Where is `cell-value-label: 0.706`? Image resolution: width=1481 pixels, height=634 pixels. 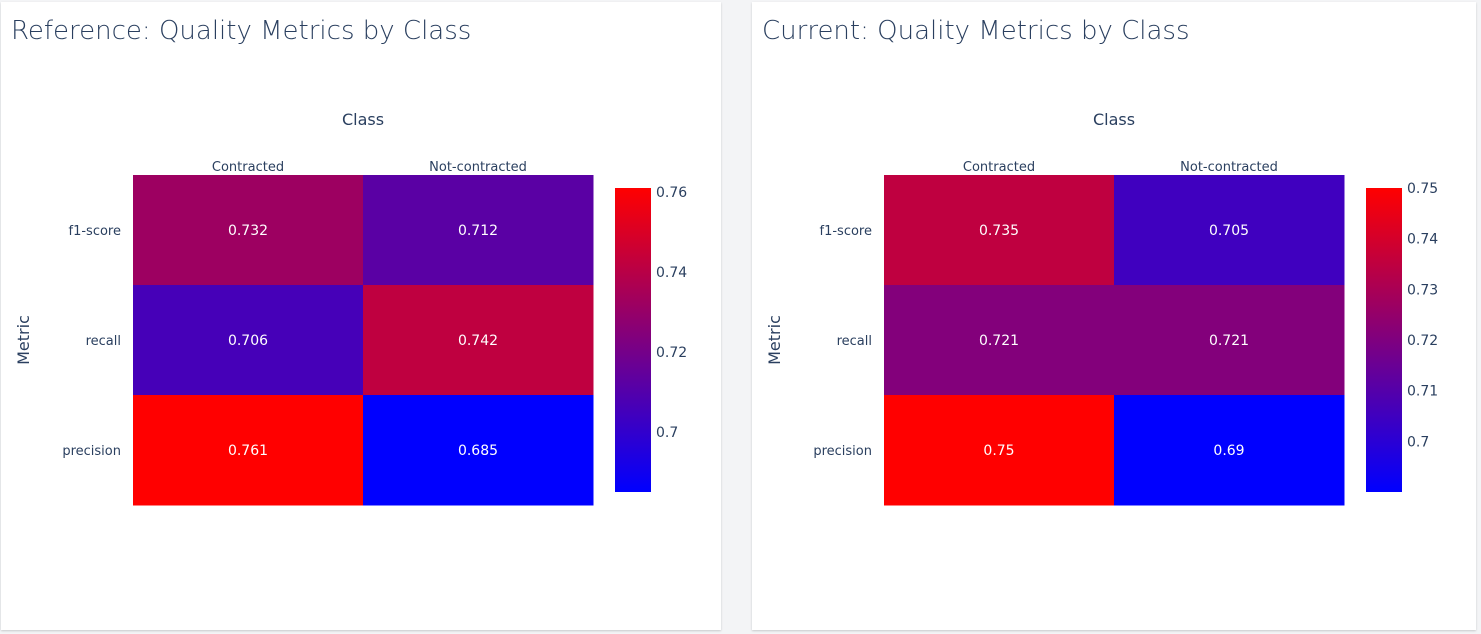
cell-value-label: 0.706 is located at coordinates (248, 341).